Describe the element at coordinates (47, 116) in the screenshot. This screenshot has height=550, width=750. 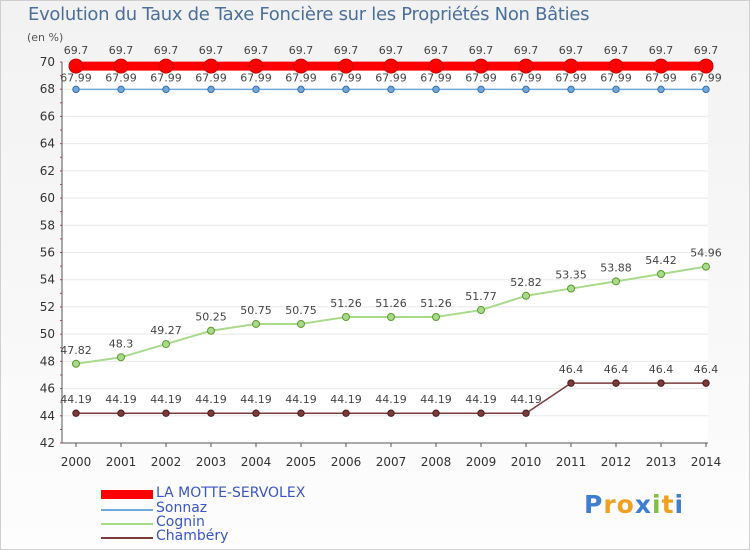
I see `y-tick-label: 66` at that location.